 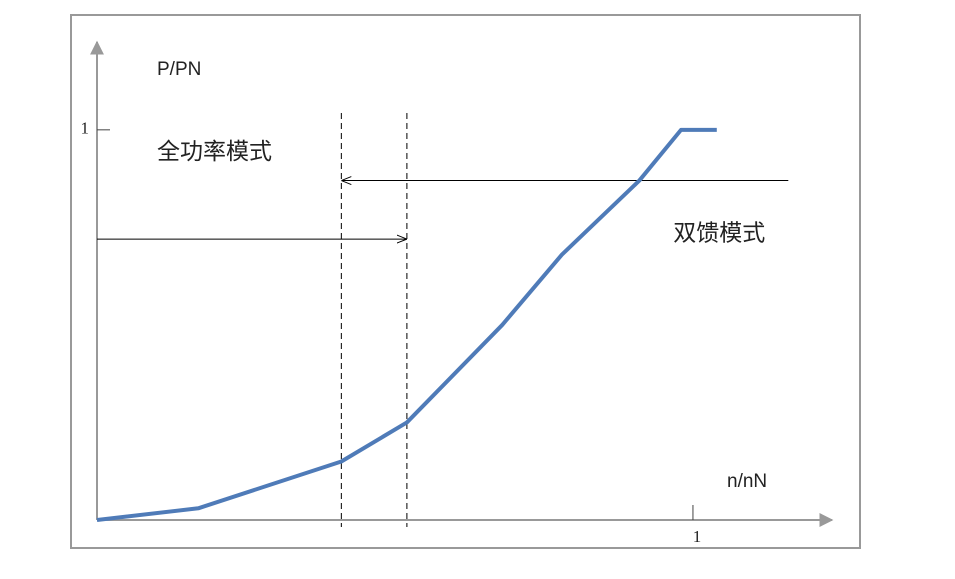 What do you see at coordinates (747, 481) in the screenshot?
I see `x-axis-label: n/nN` at bounding box center [747, 481].